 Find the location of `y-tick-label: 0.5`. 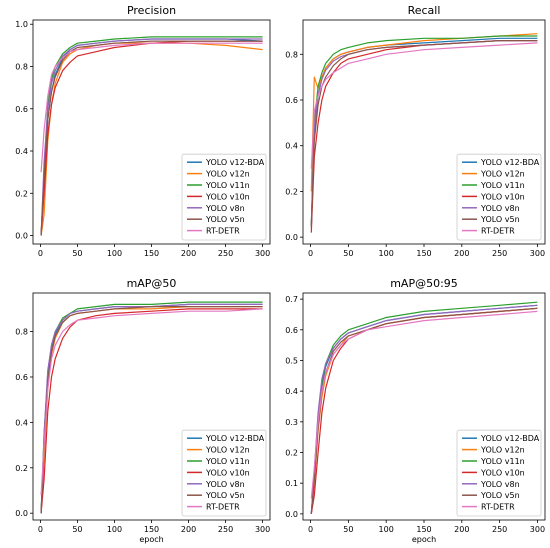

y-tick-label: 0.5 is located at coordinates (291, 360).